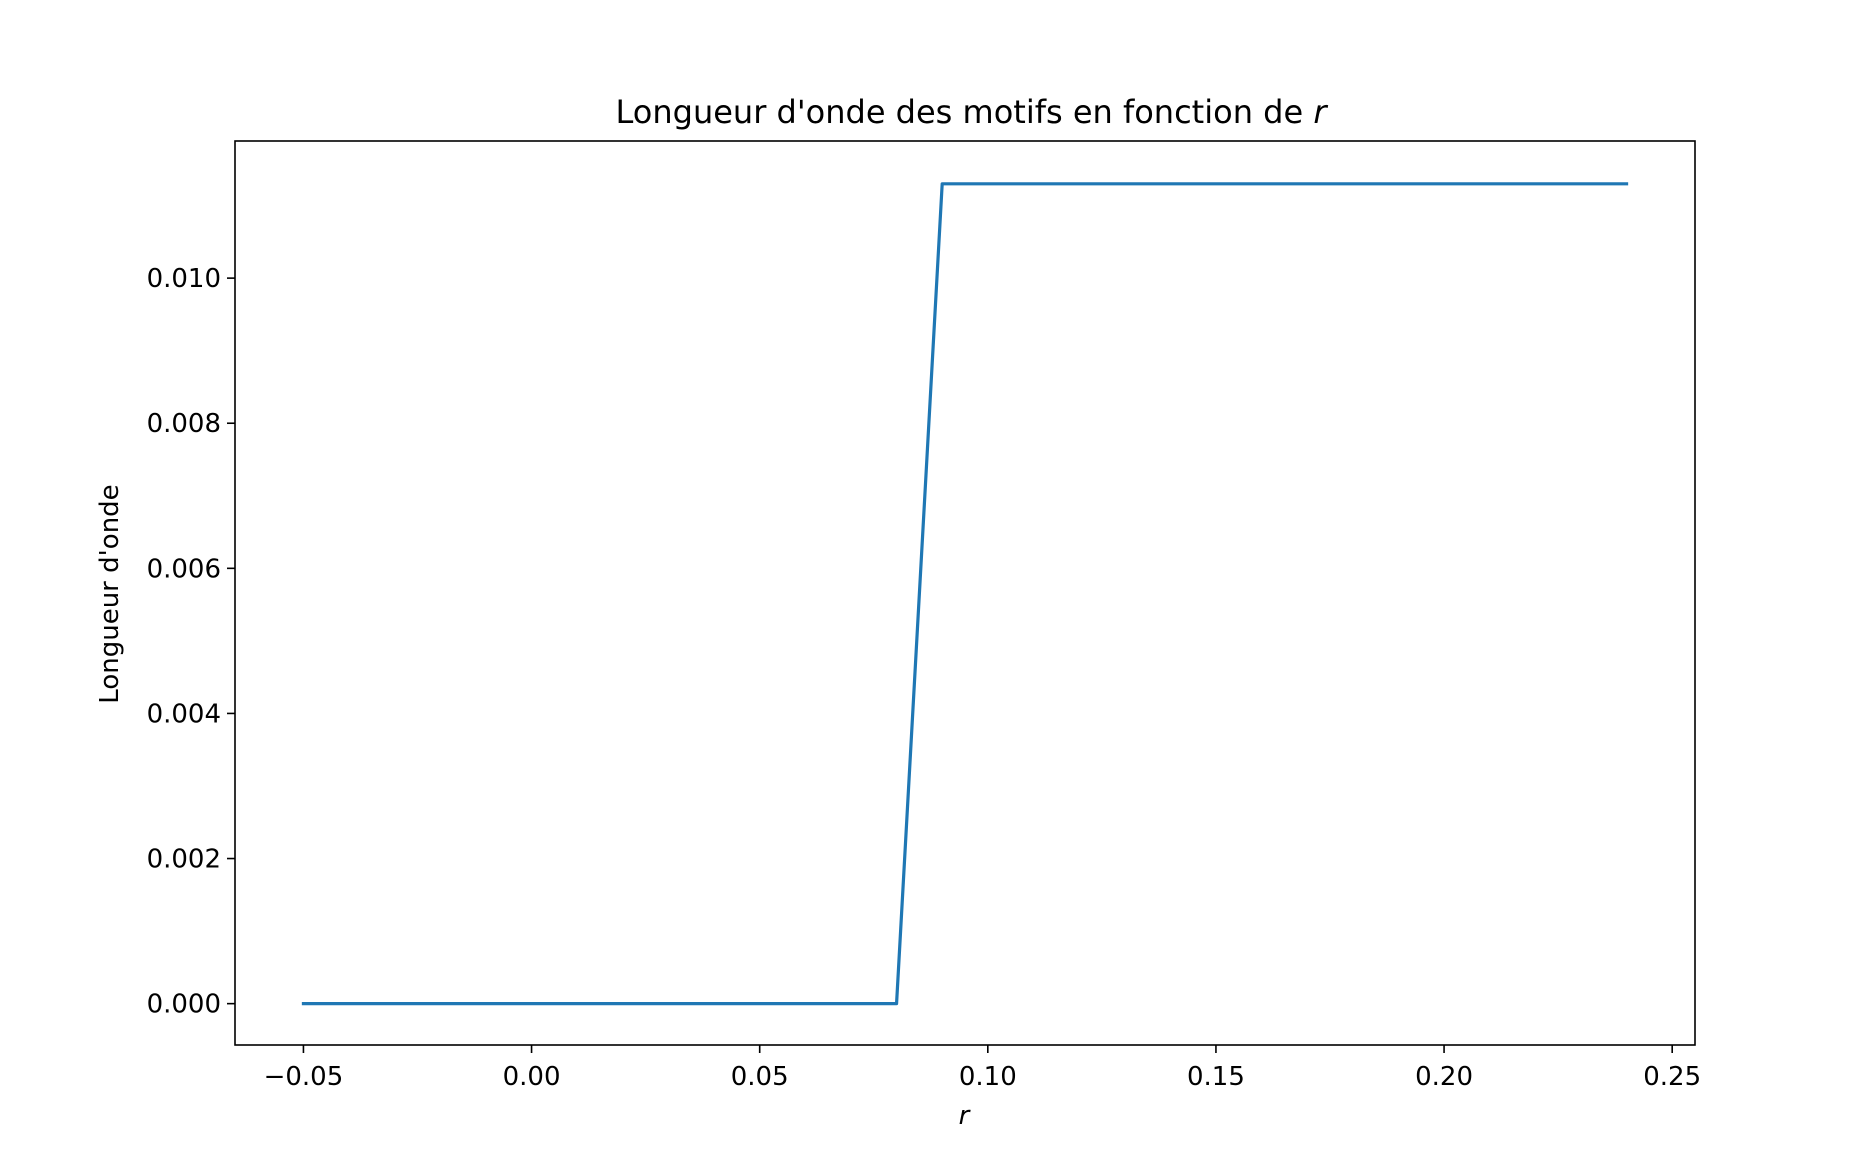 Image resolution: width=1873 pixels, height=1168 pixels. What do you see at coordinates (191, 642) in the screenshot?
I see `y-axis-ticks: 0.000 0.002 0.004 0.006 0.008 0.010` at bounding box center [191, 642].